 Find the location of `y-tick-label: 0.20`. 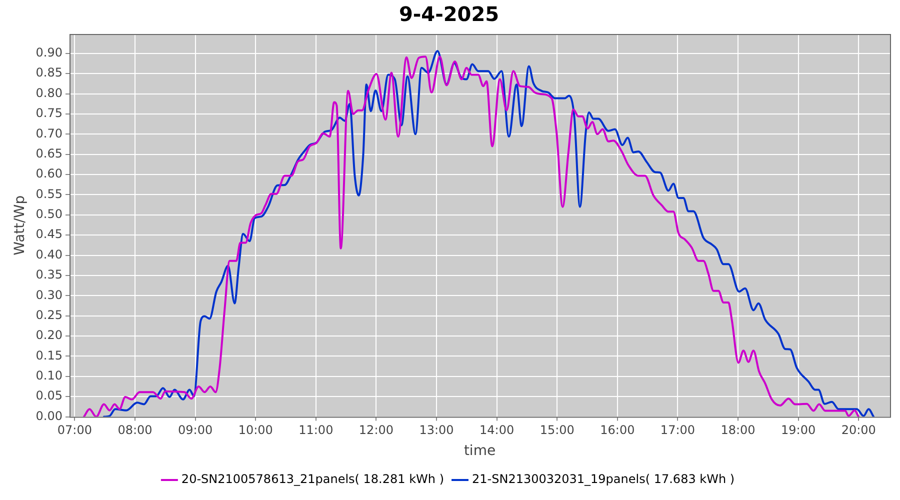

y-tick-label: 0.20 is located at coordinates (49, 335).